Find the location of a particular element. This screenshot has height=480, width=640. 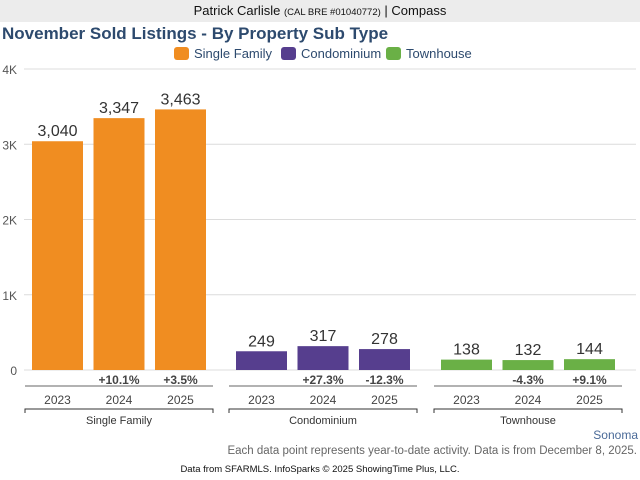

chart-legend: Single Family Condominium Townhouse is located at coordinates (320, 54).